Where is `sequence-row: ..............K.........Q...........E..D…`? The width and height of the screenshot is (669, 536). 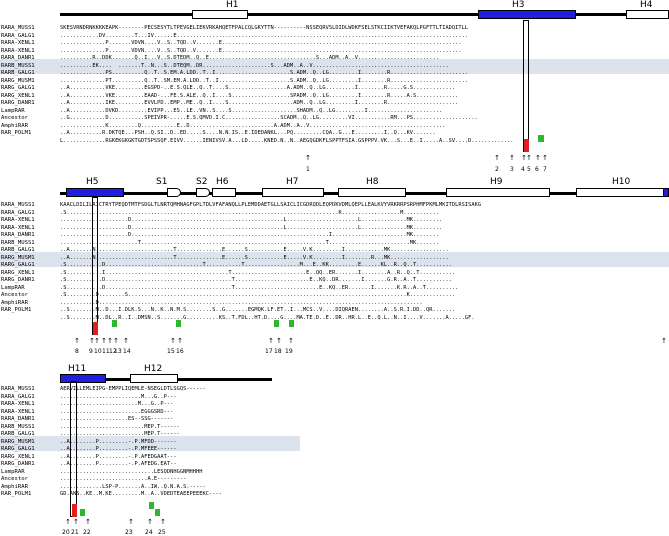
sequence-row: ..............K.........Q...........E..D… is located at coordinates (253, 125).